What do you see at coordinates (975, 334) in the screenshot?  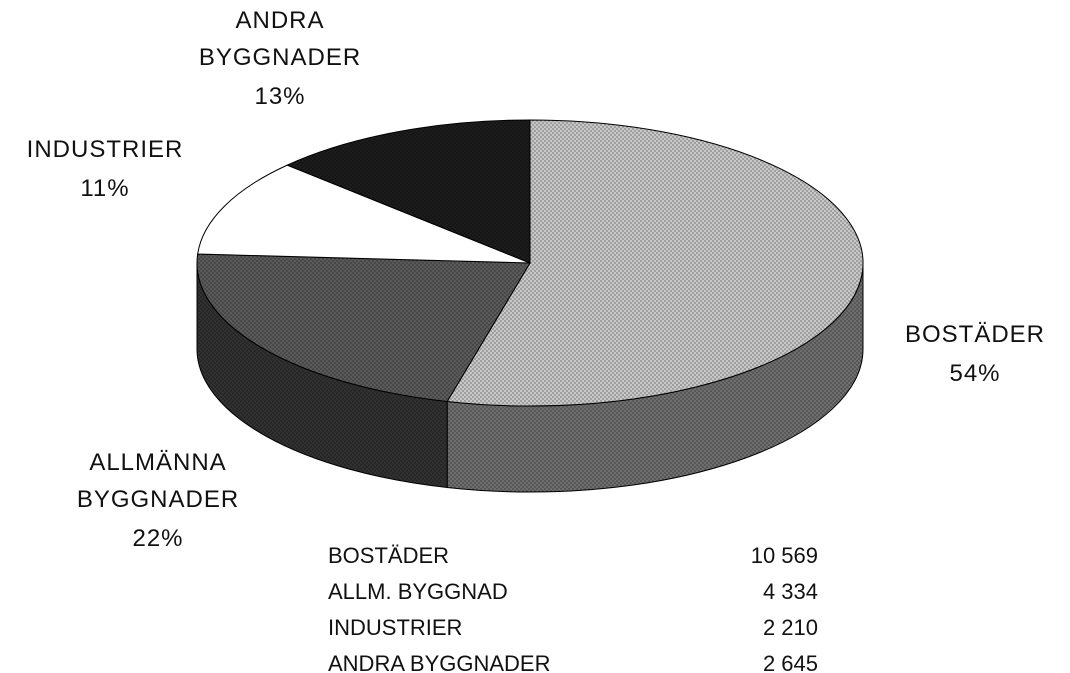 I see `slice-label: BOSTÄDER` at bounding box center [975, 334].